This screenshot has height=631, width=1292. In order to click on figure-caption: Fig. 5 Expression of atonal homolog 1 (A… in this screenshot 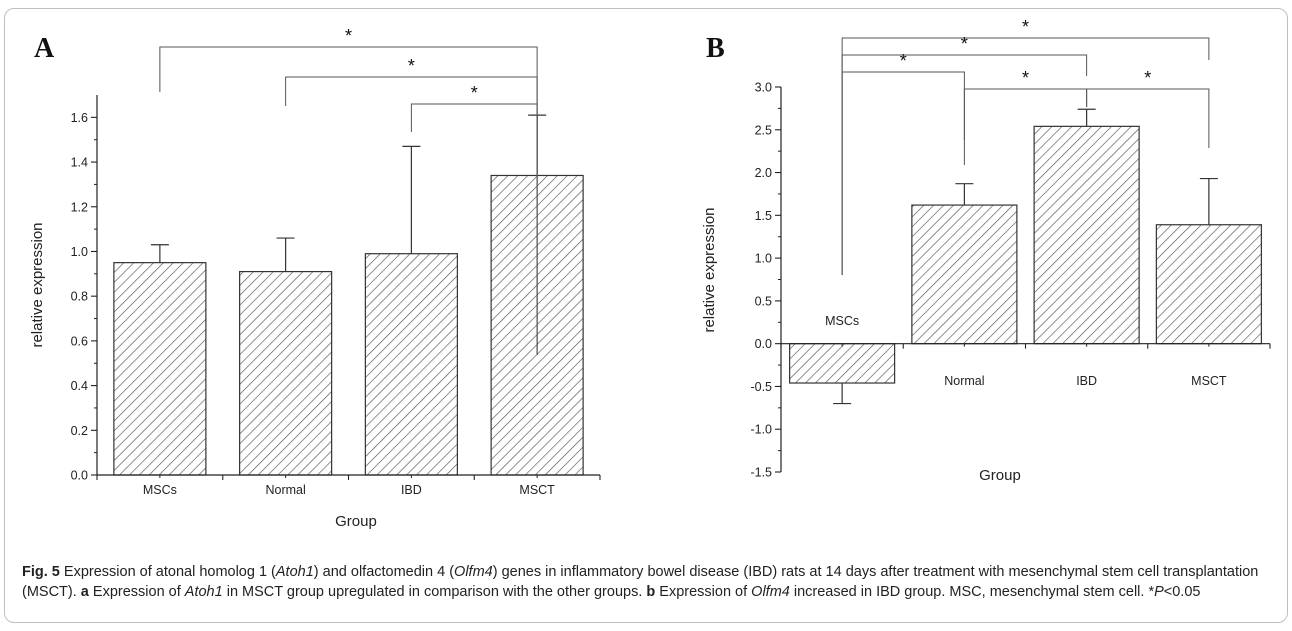, I will do `click(647, 582)`.